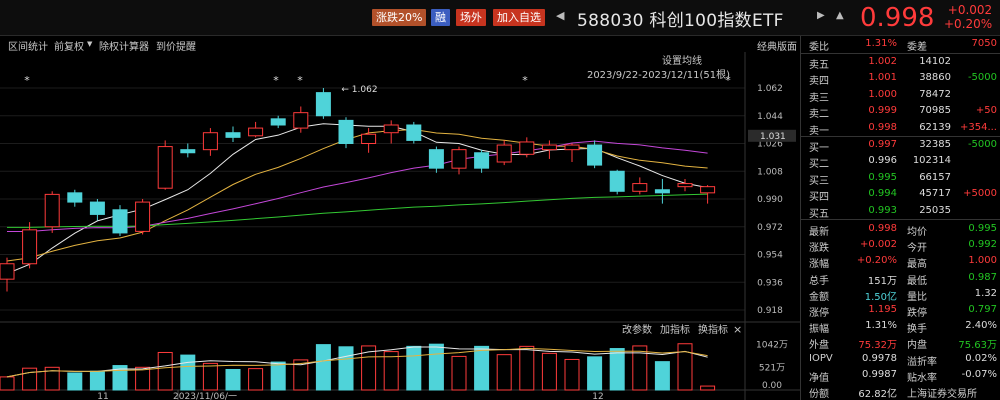 This screenshot has height=400, width=1000. Describe the element at coordinates (900, 62) in the screenshot. I see `ask-row: 卖五 1.002 14102` at that location.